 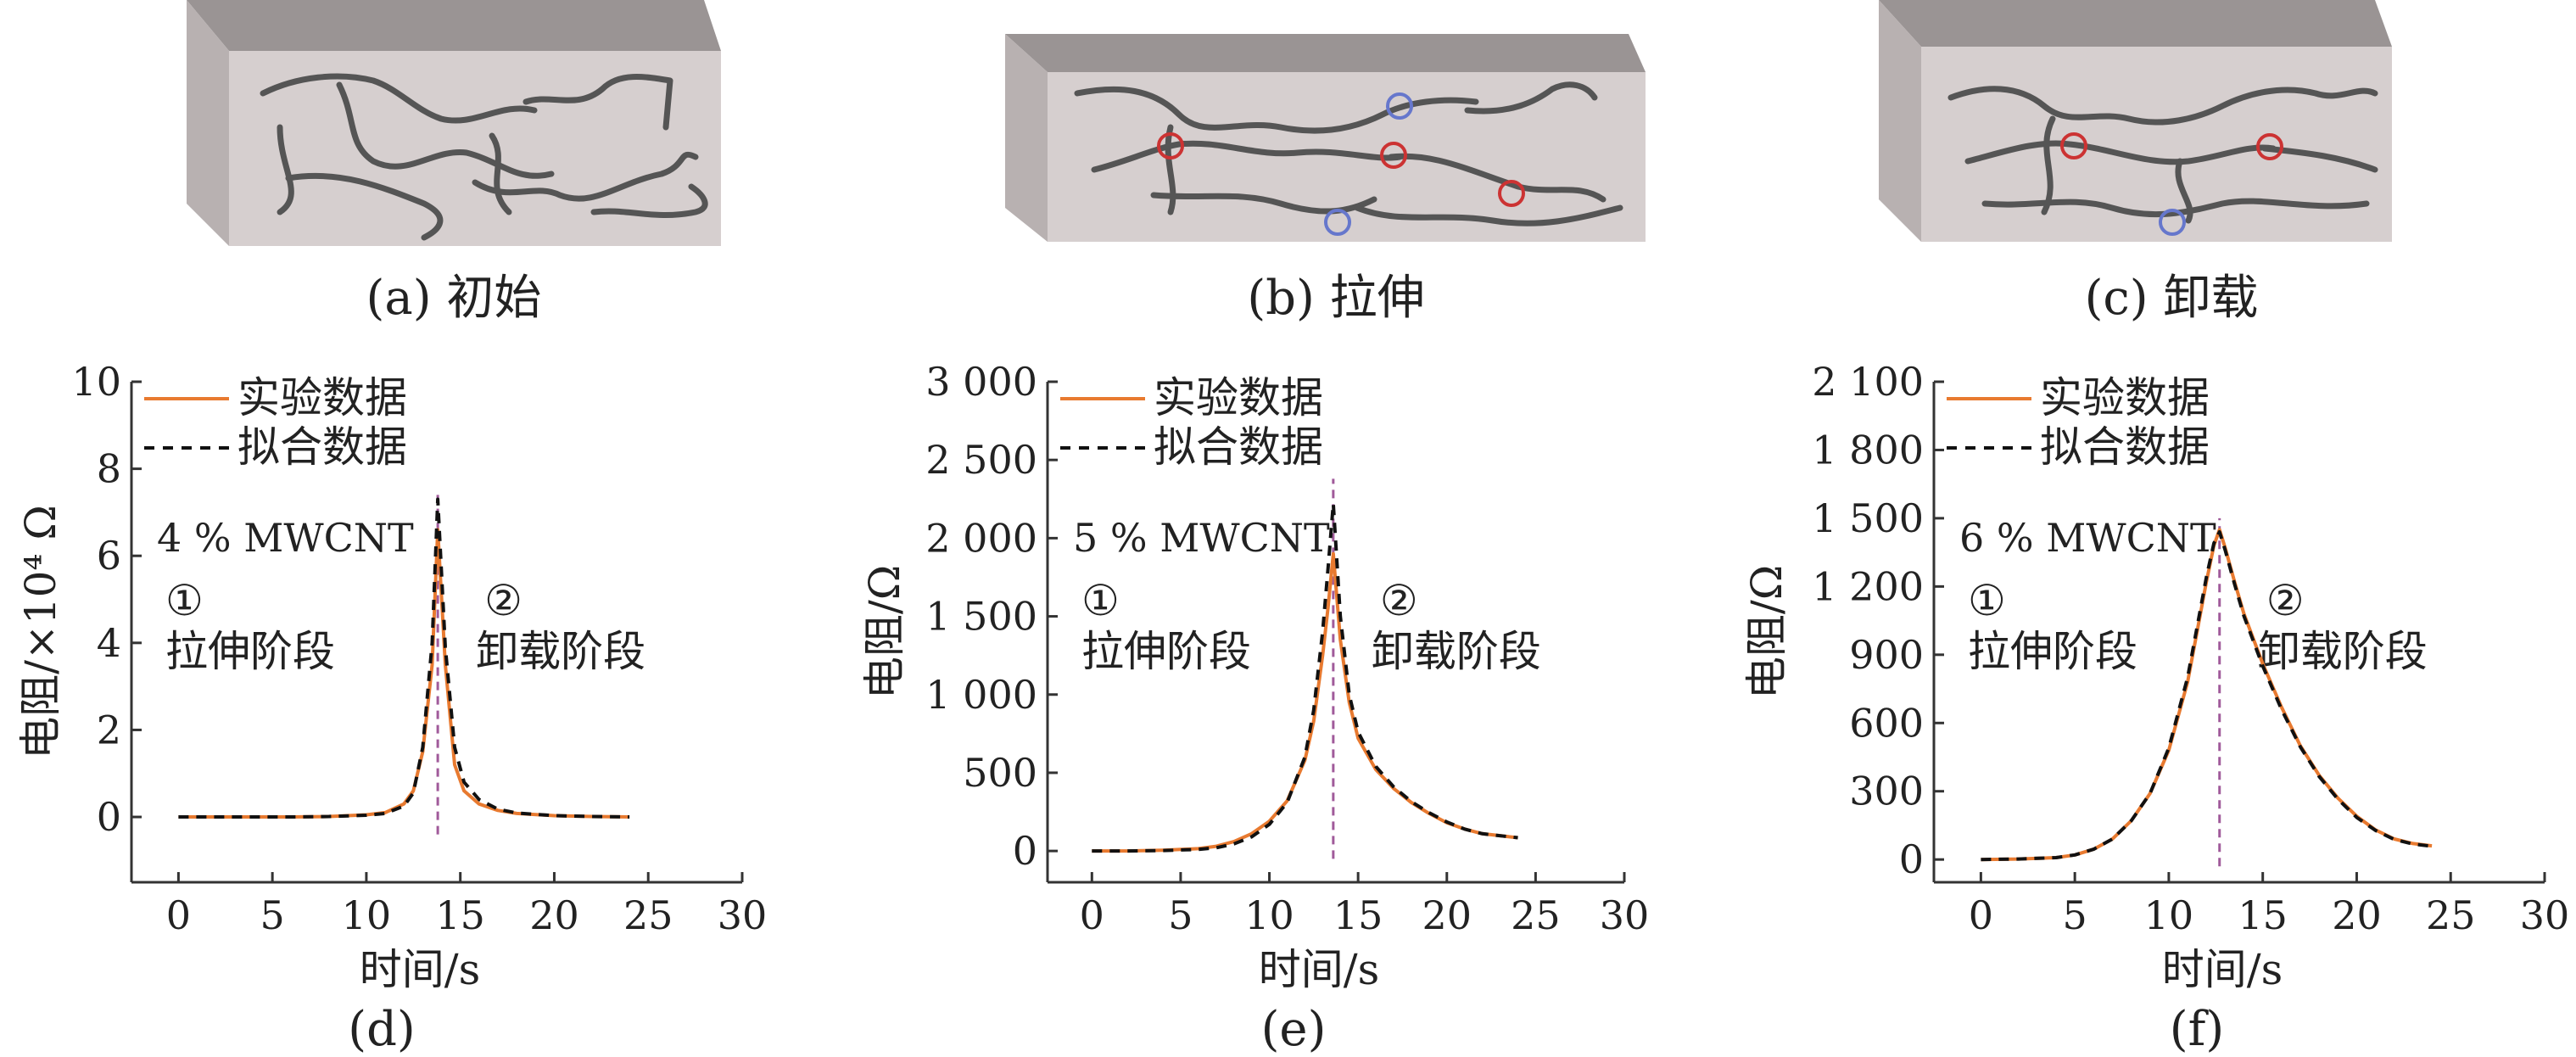 I want to click on y-tick-label: 2 500, so click(x=981, y=460).